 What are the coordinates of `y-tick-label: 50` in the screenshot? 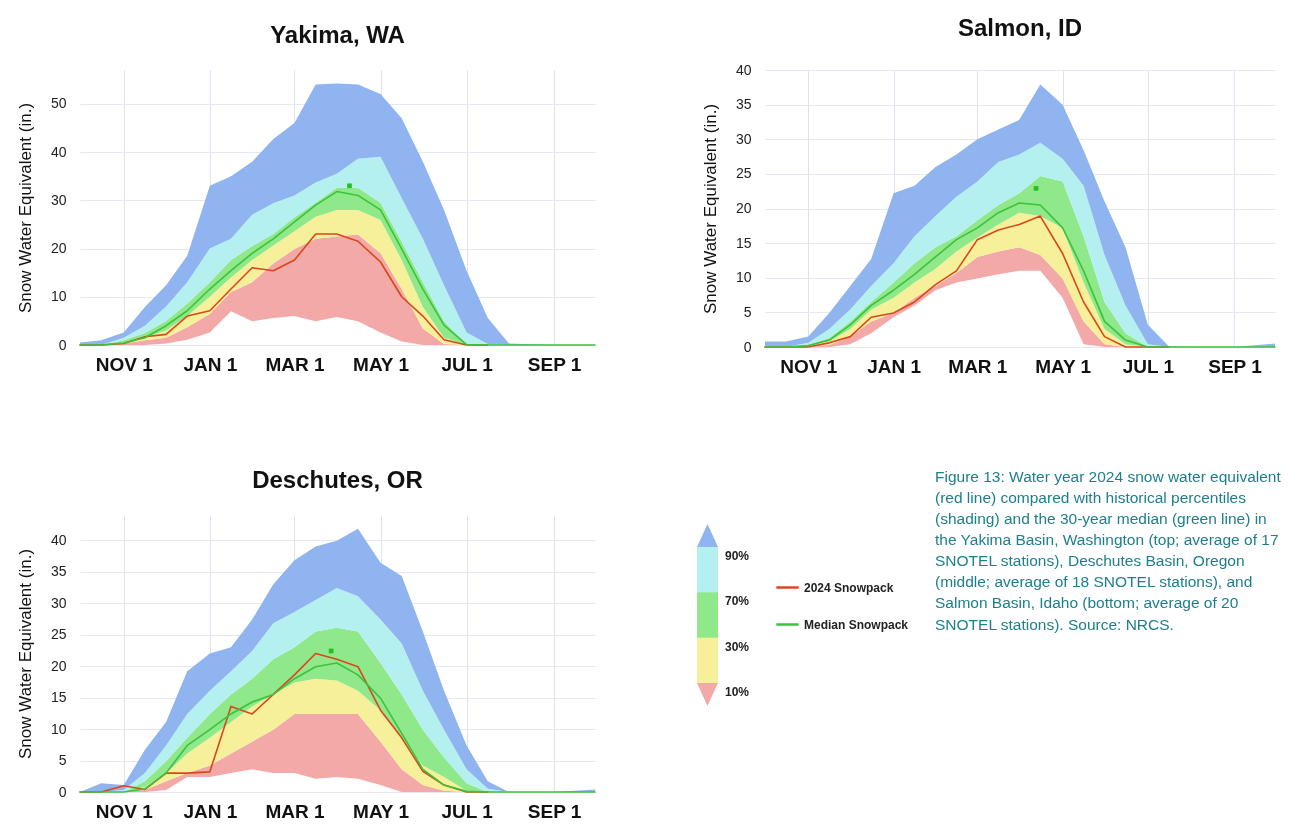 It's located at (58, 103).